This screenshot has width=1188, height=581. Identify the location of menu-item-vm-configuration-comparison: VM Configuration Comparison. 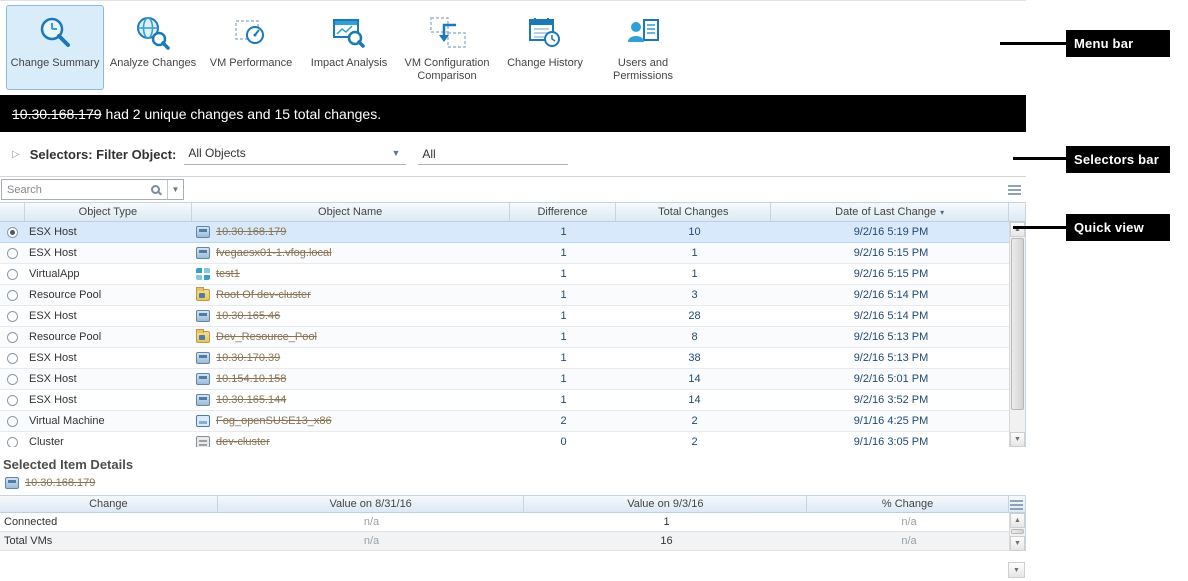
(447, 47).